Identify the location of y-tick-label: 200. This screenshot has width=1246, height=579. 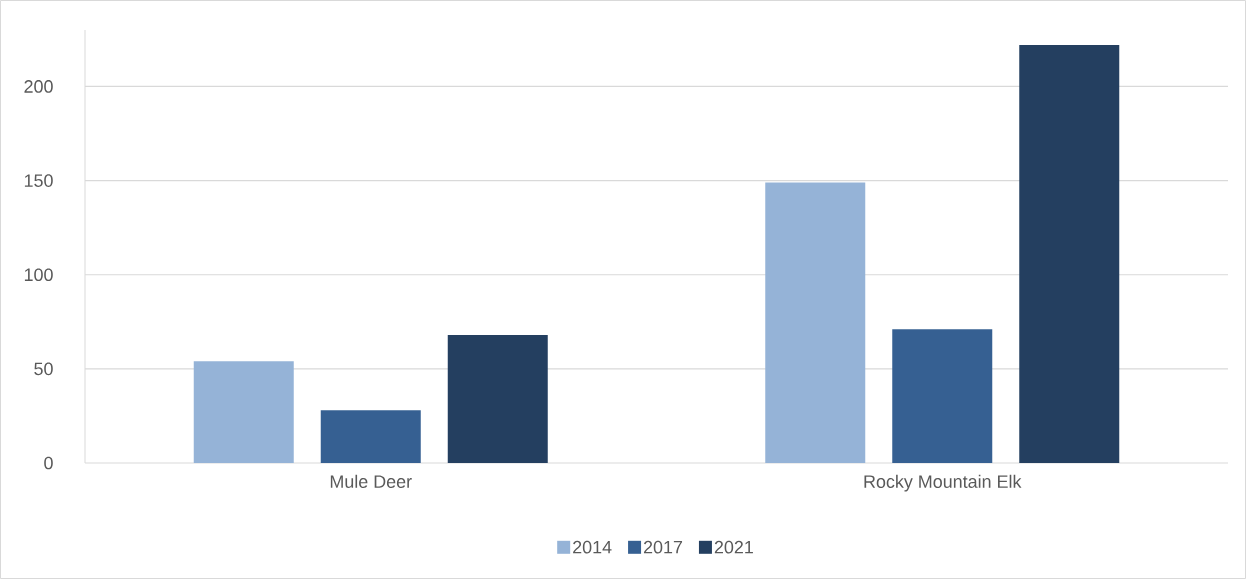
(38, 86).